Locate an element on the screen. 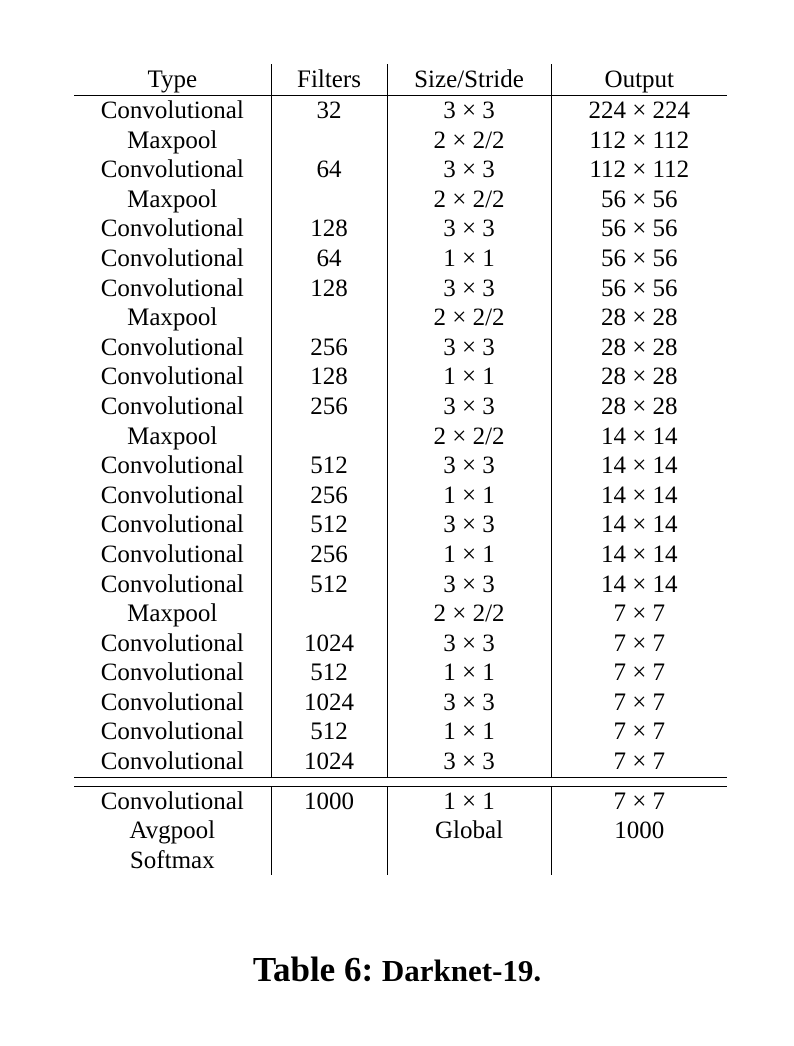 This screenshot has height=1046, width=794. table-row: Convolutional 32 3 × 3 224 × 224 is located at coordinates (400, 110).